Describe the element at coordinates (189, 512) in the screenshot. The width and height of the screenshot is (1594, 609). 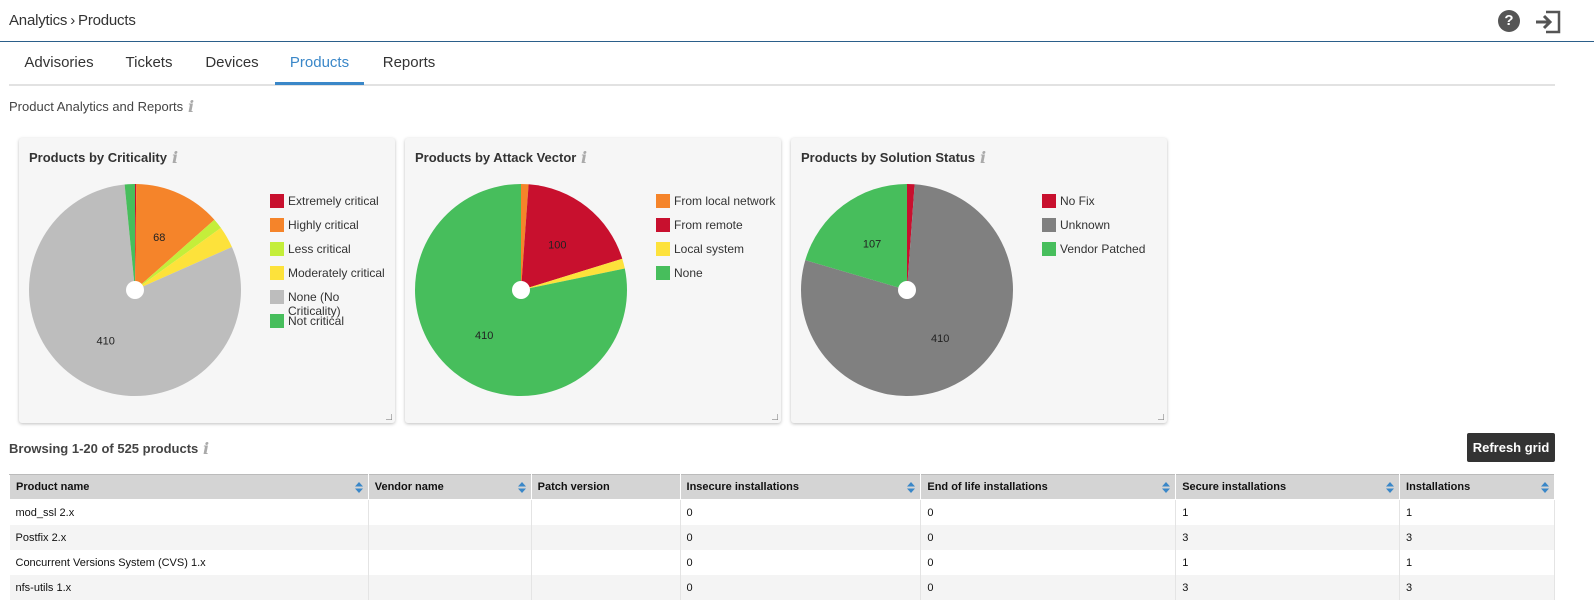
I see `cell-product-name: mod_ssl 2.x` at that location.